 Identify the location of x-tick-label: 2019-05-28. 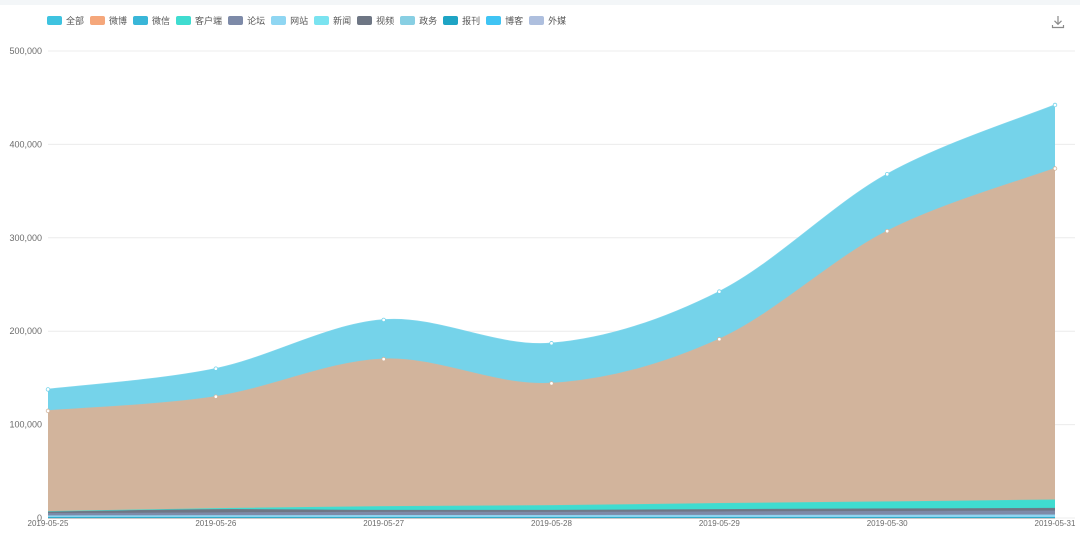
(551, 523).